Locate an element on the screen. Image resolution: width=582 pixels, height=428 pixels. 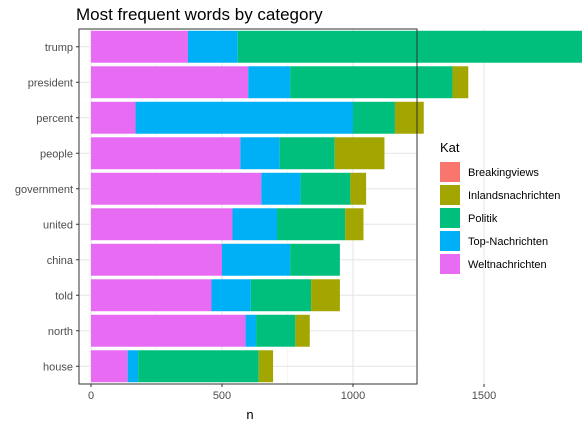
bar-north-weltnachrichten is located at coordinates (168, 330).